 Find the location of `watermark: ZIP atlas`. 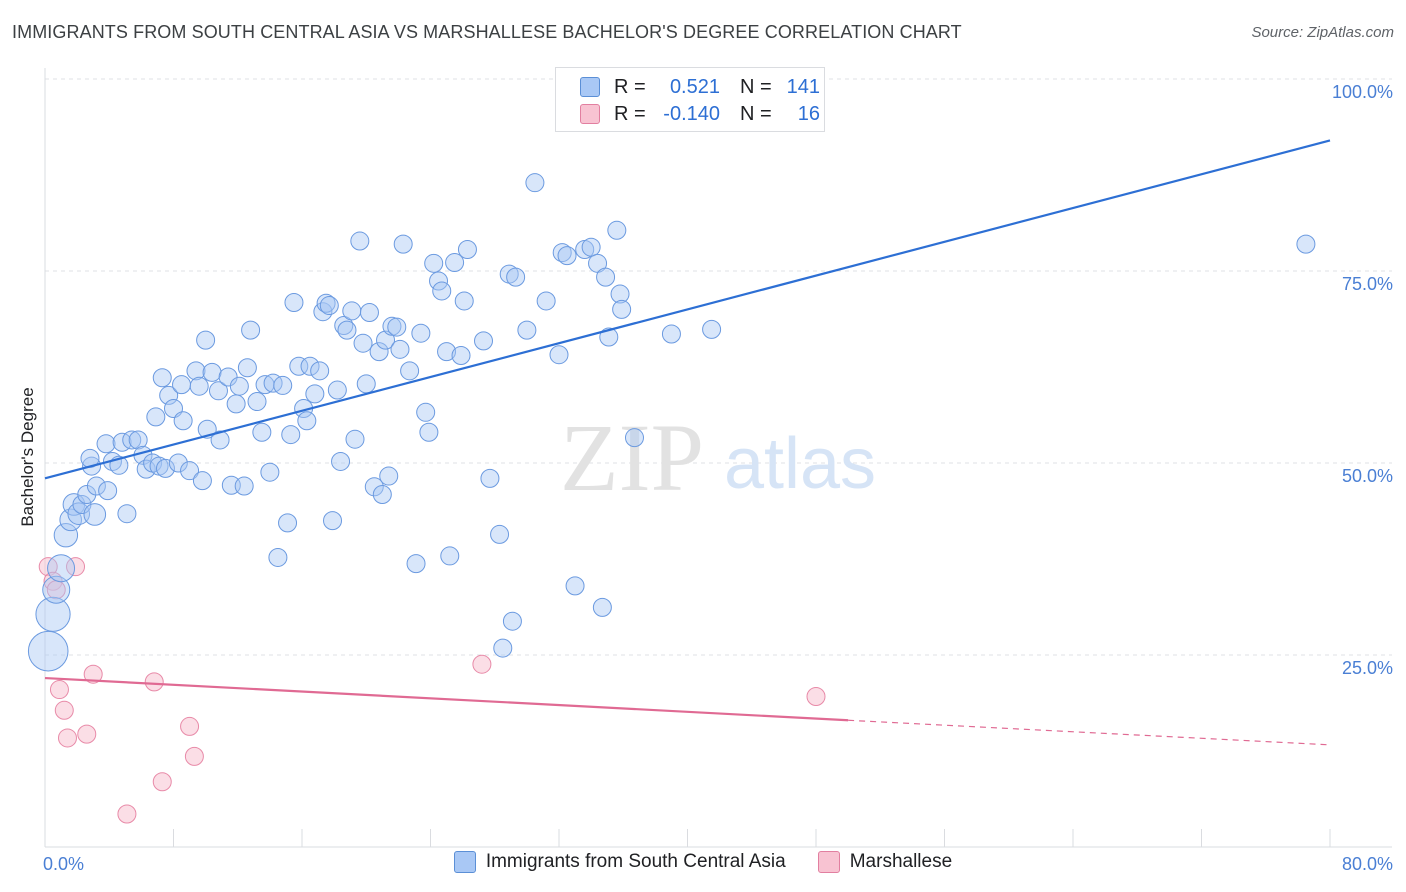

watermark: ZIP atlas is located at coordinates (718, 457).